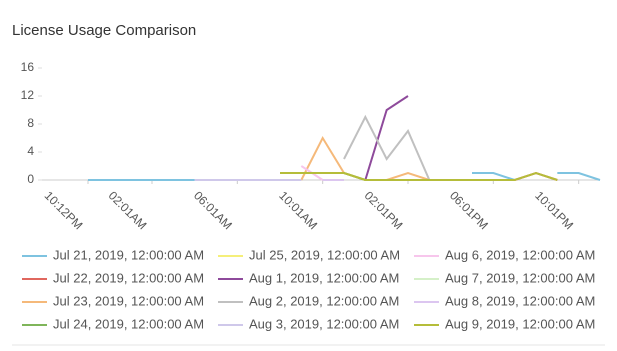 Image resolution: width=617 pixels, height=351 pixels. I want to click on legend-label: Aug 3, 2019, 12:00:00 AM, so click(324, 323).